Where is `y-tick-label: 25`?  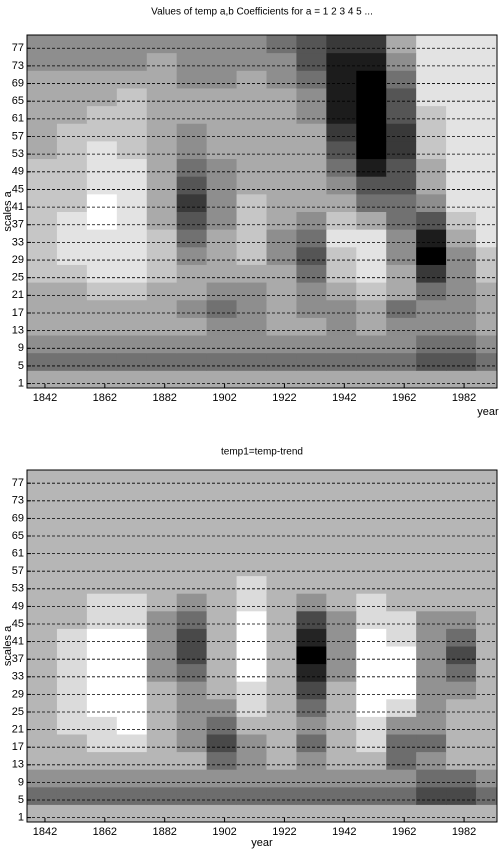 y-tick-label: 25 is located at coordinates (18, 278).